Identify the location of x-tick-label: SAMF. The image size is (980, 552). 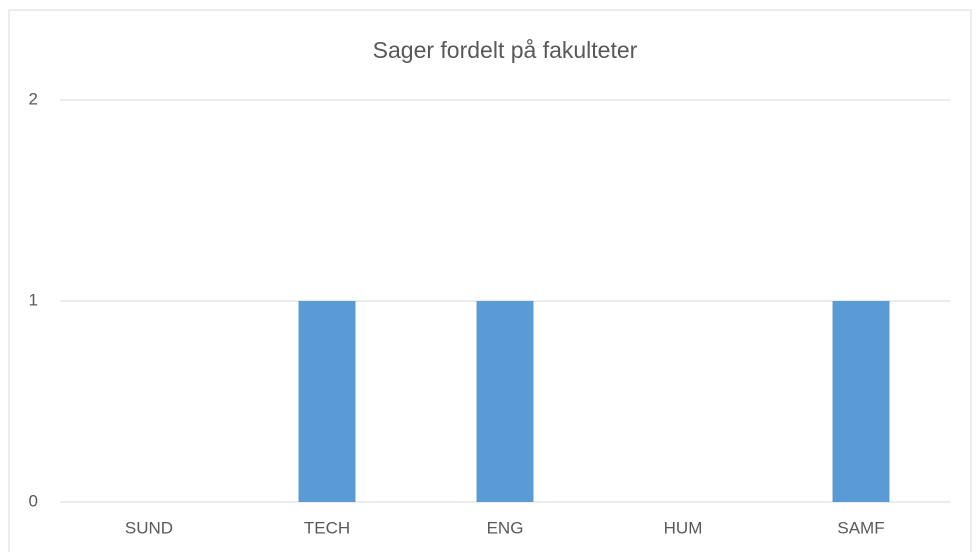
(860, 527).